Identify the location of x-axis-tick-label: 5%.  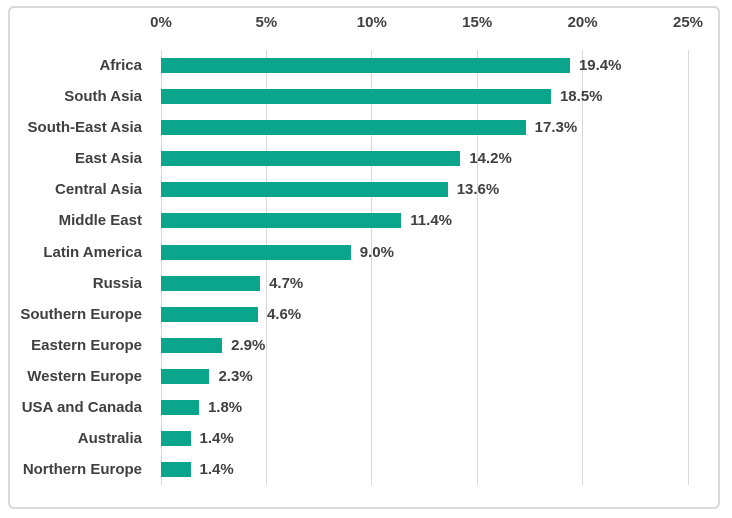
(266, 22).